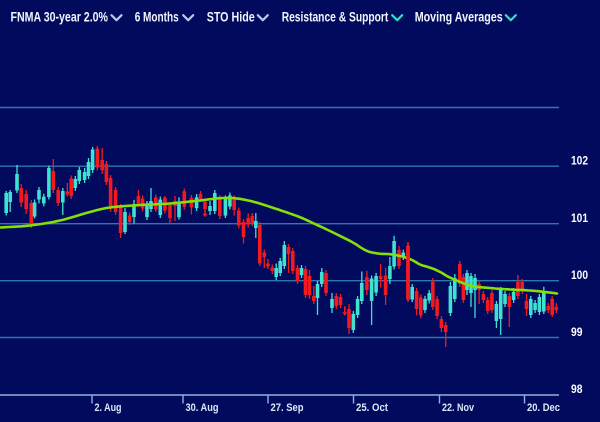 This screenshot has width=600, height=422. Describe the element at coordinates (157, 17) in the screenshot. I see `svg-text: 6 Months` at that location.